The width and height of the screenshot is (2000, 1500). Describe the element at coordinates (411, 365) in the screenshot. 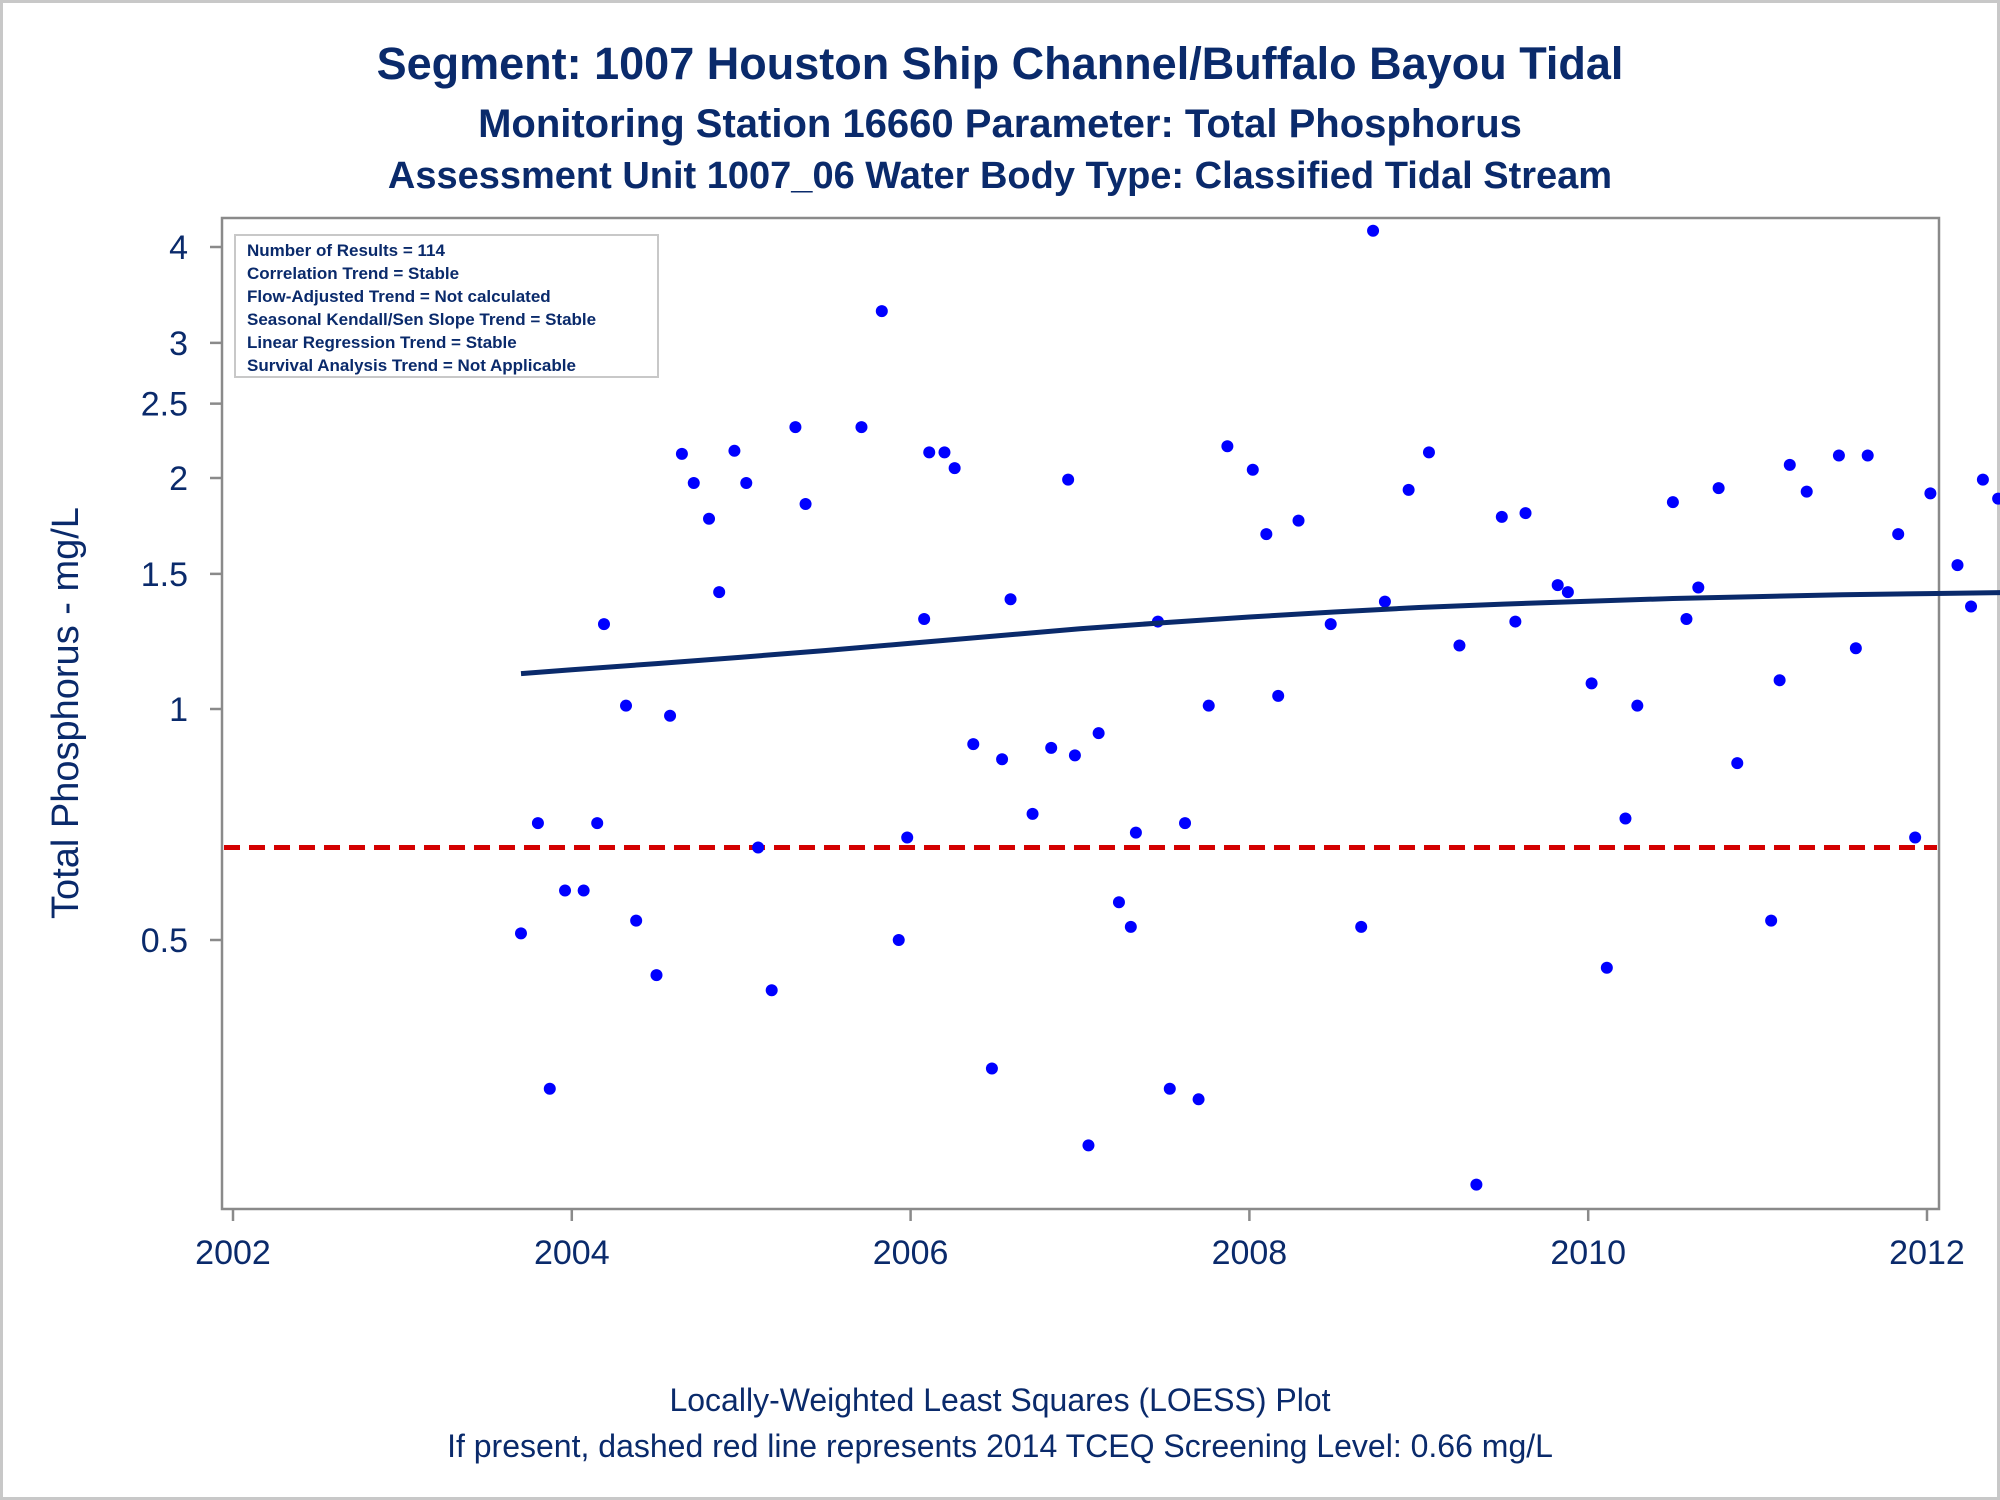

I see `stats-line: Survival Analysis Trend = Not Applicable` at that location.